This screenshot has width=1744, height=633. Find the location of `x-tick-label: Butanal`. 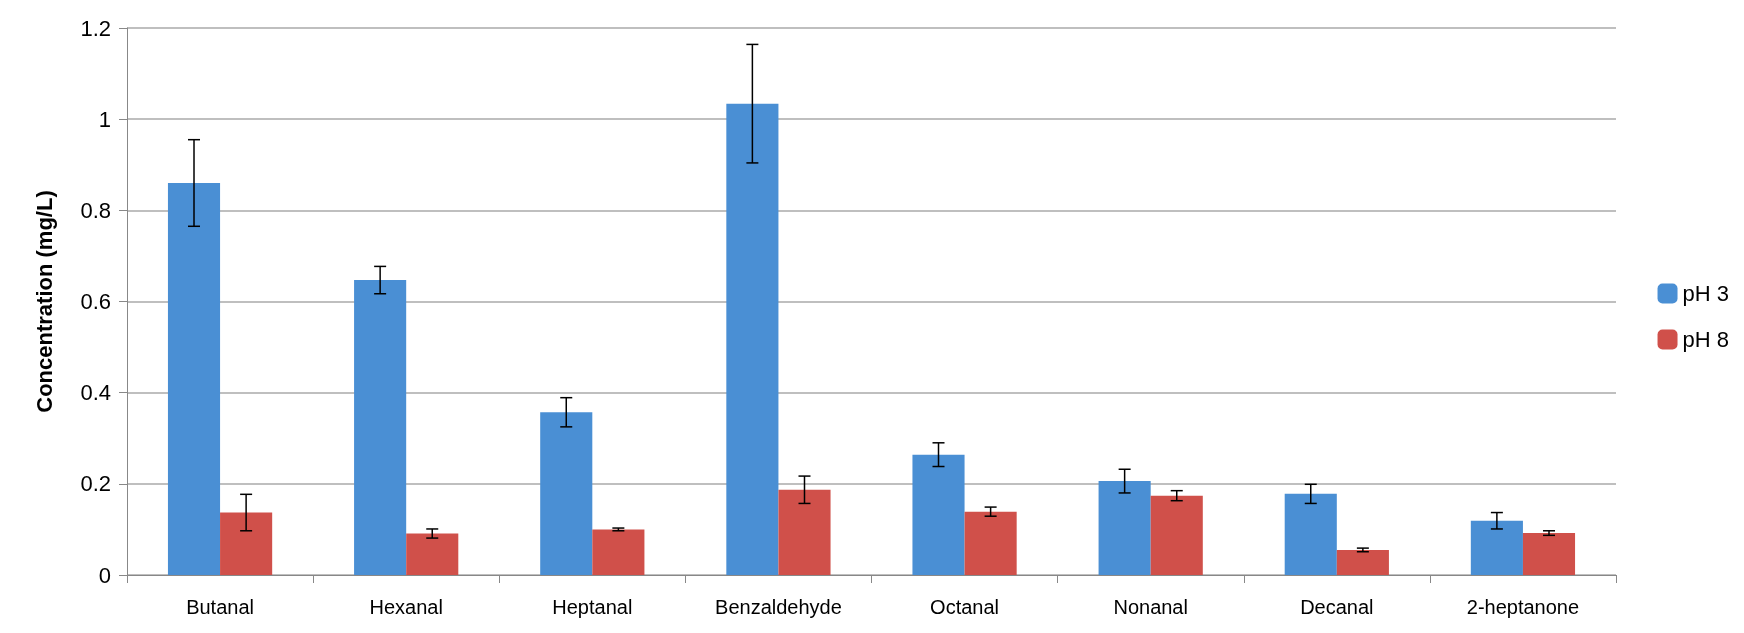

x-tick-label: Butanal is located at coordinates (220, 607).